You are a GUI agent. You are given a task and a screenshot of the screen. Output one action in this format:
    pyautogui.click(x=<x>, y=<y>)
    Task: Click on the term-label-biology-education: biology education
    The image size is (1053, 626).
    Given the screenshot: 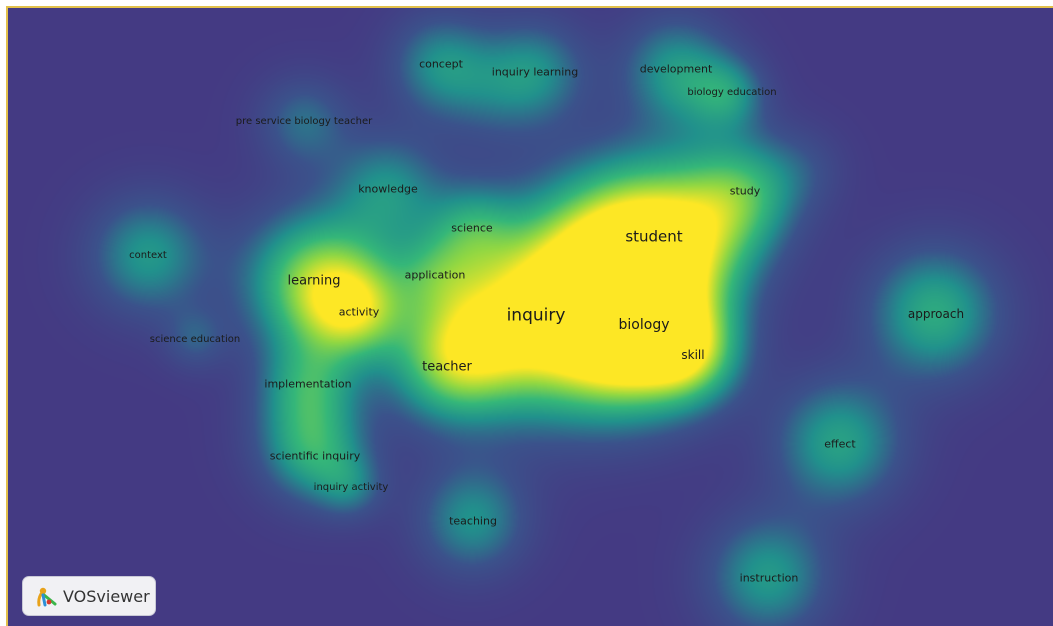 What is the action you would take?
    pyautogui.click(x=732, y=92)
    